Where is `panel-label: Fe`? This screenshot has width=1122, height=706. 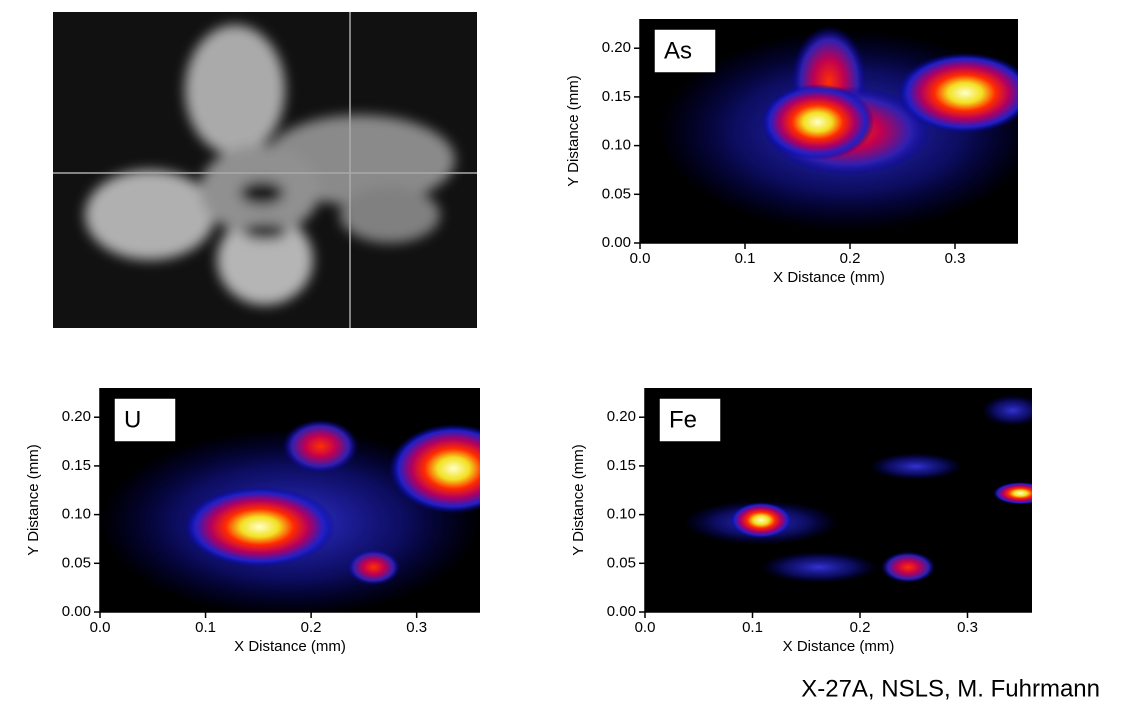 panel-label: Fe is located at coordinates (683, 419).